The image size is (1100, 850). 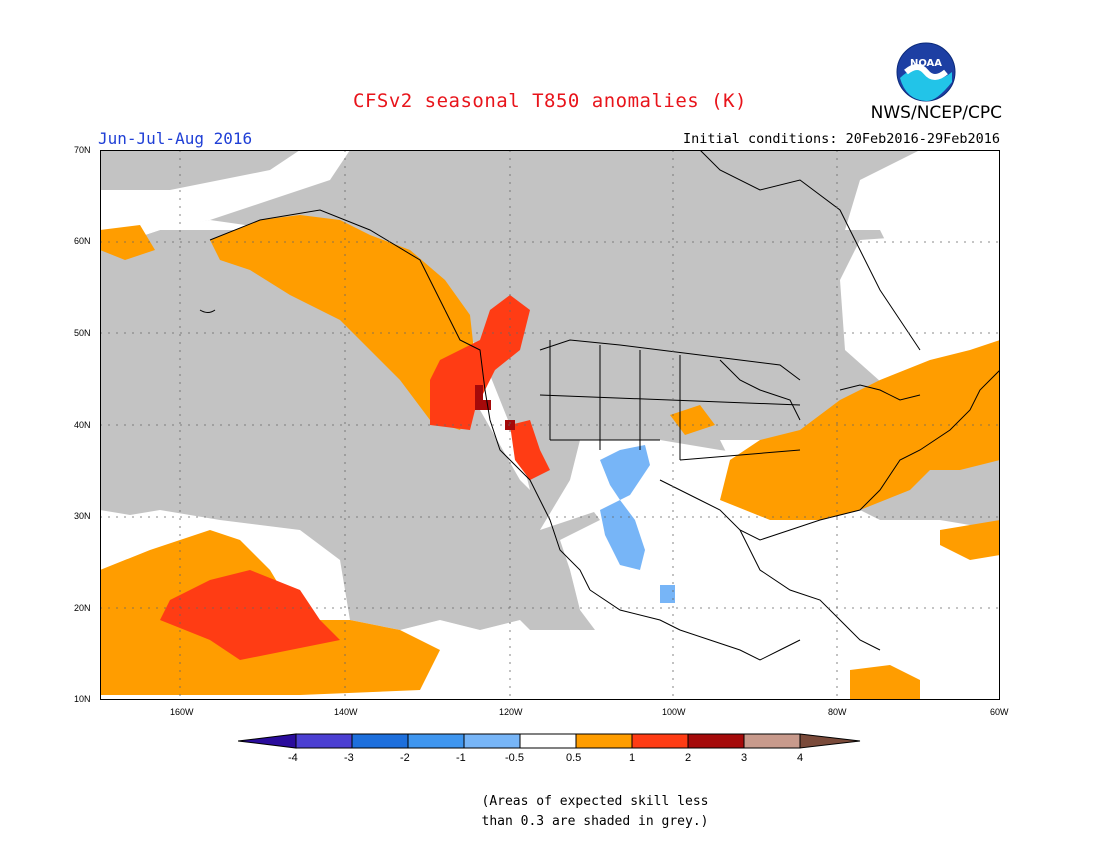 What do you see at coordinates (405, 758) in the screenshot?
I see `legend-label: -2` at bounding box center [405, 758].